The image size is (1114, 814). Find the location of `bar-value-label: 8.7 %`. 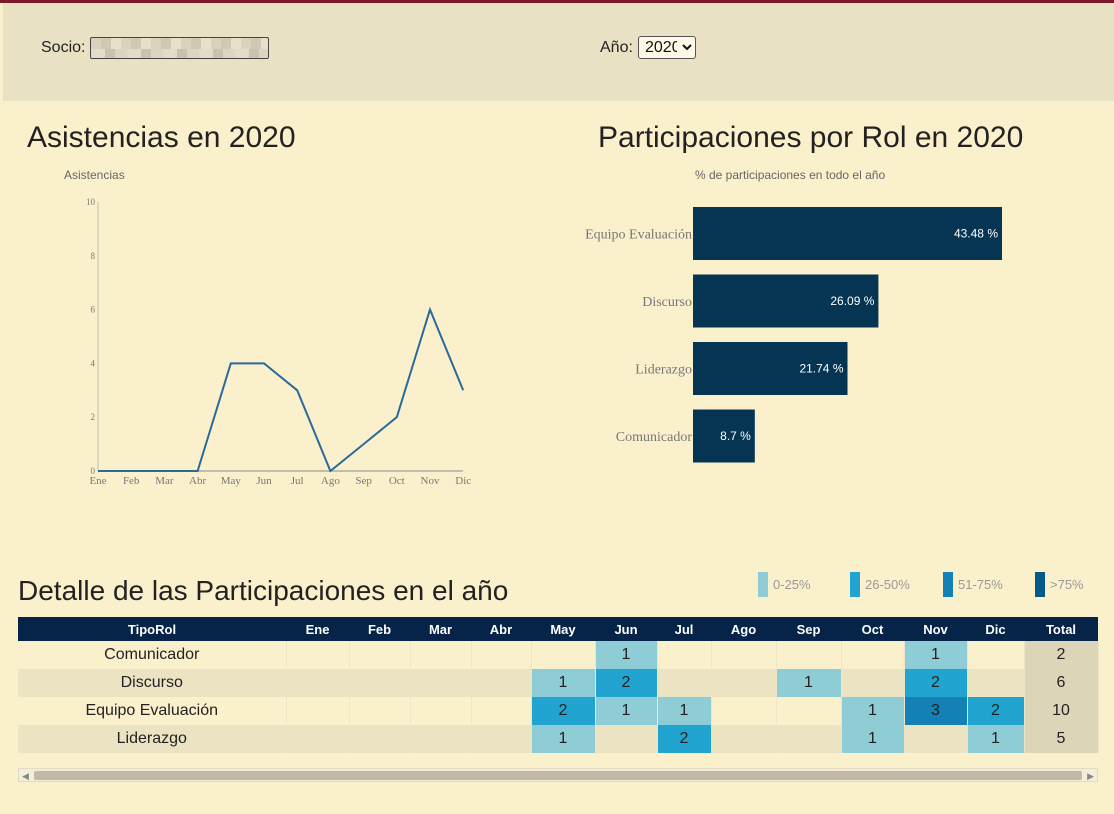

bar-value-label: 8.7 % is located at coordinates (735, 436).